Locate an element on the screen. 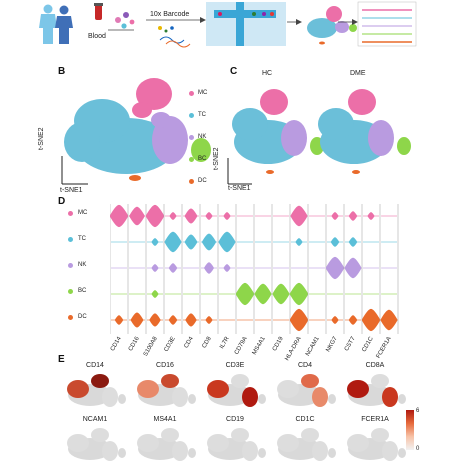 This screenshot has width=474, height=474. feature-plot: CD1C is located at coordinates (305, 441).